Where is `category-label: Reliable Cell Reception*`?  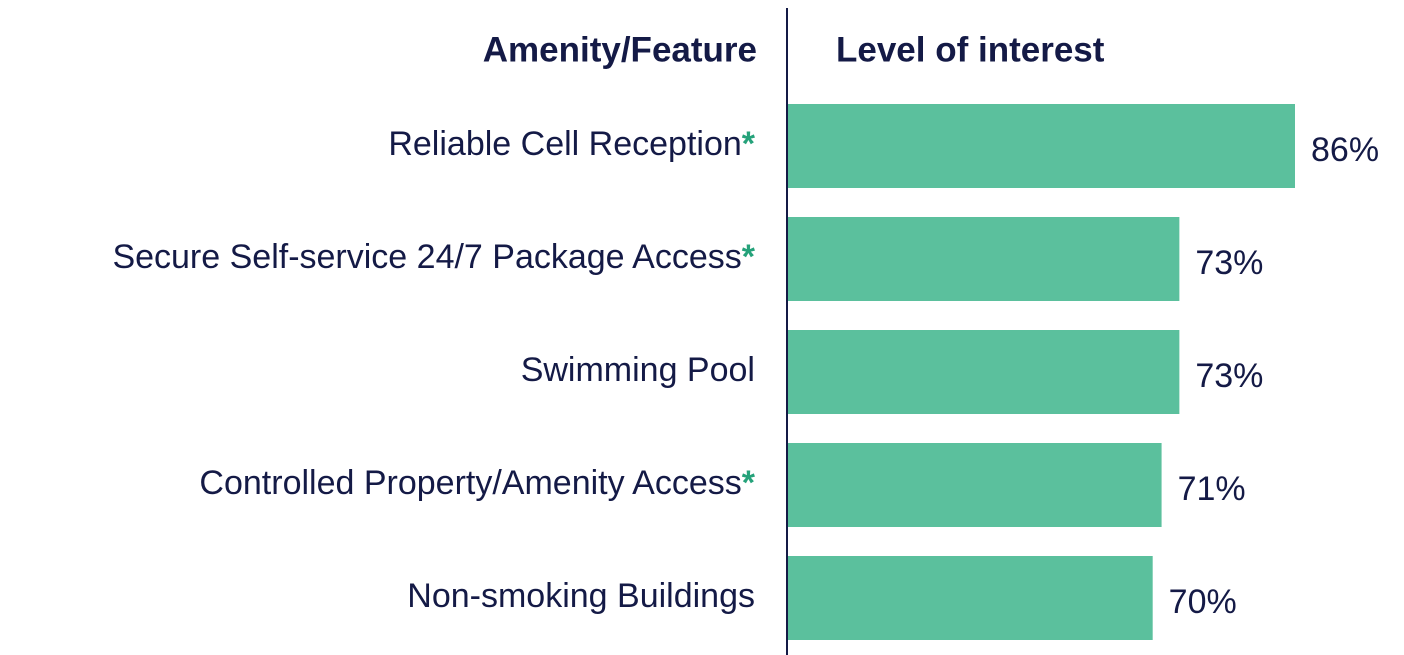 category-label: Reliable Cell Reception* is located at coordinates (571, 144).